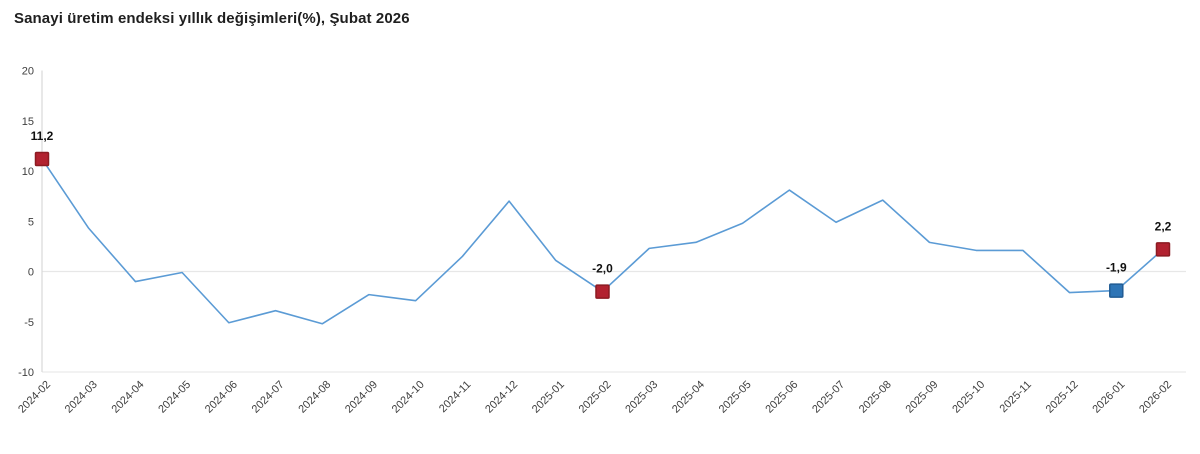 The width and height of the screenshot is (1200, 454). I want to click on x-tick-label: 2024-10, so click(408, 397).